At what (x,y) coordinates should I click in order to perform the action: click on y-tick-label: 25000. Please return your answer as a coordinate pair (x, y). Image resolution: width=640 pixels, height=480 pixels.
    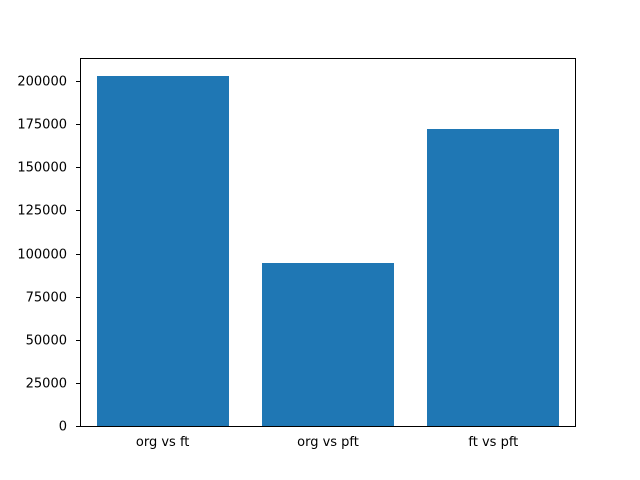
    Looking at the image, I should click on (46, 384).